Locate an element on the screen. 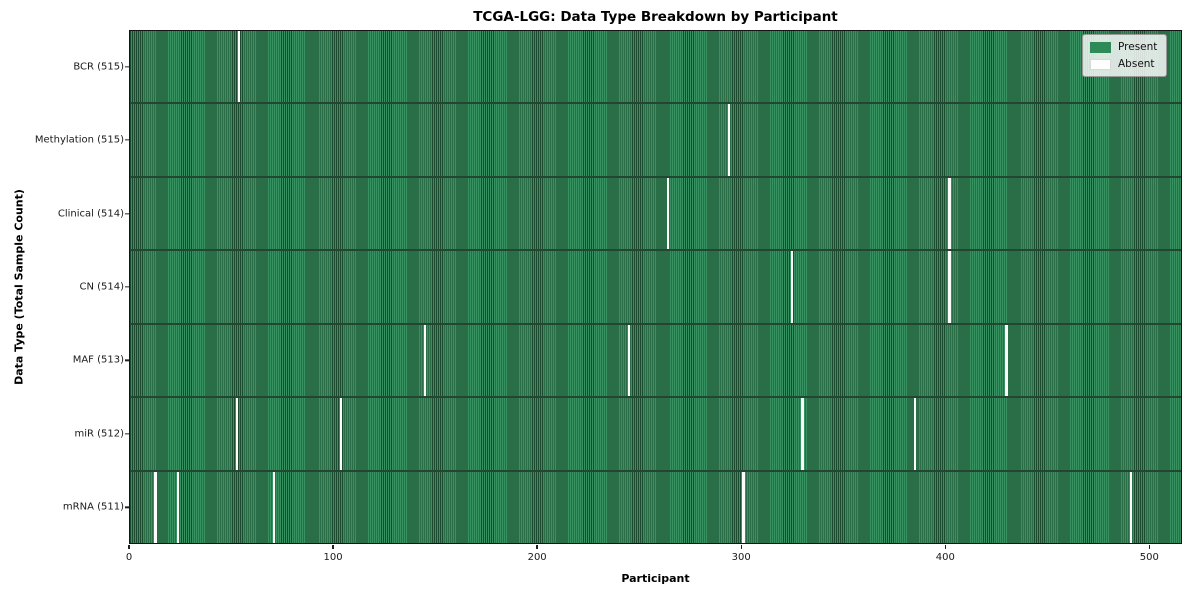 This screenshot has height=600, width=1200. xtick-label: 200 is located at coordinates (537, 557).